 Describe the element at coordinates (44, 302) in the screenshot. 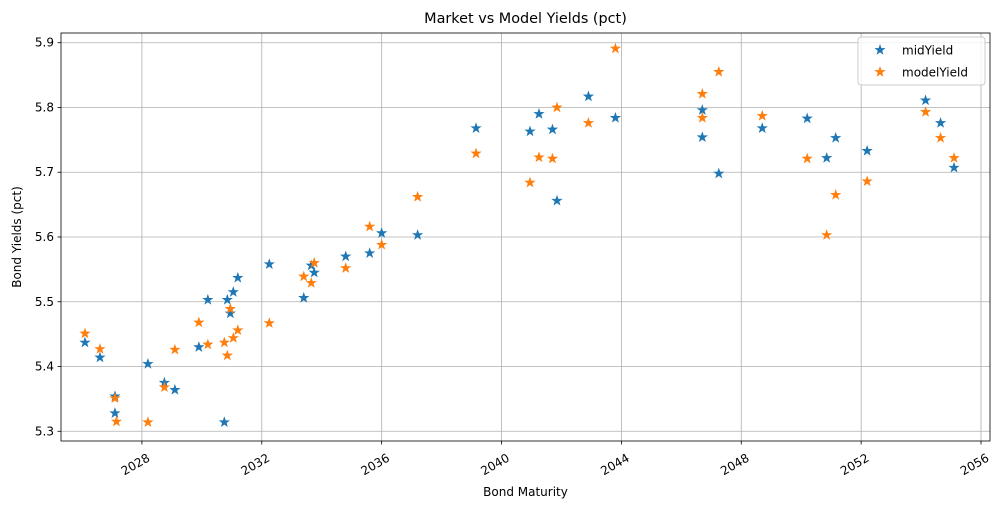

I see `y-tick-label: 5.5` at that location.